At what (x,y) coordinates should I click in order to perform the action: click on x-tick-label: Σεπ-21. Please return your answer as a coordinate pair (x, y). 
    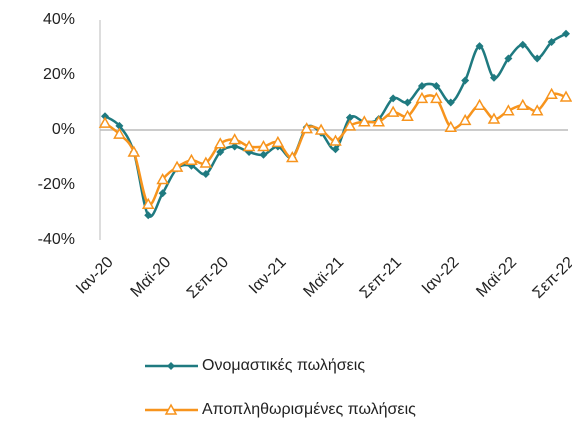
    Looking at the image, I should click on (381, 278).